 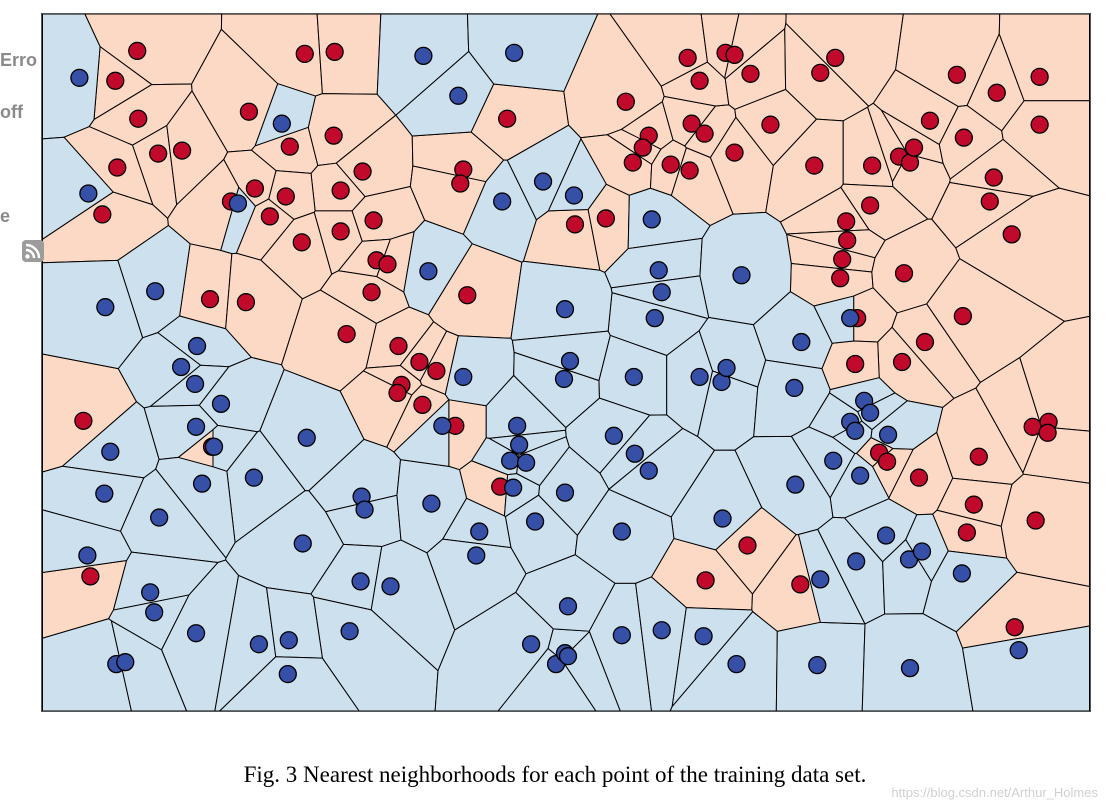 What do you see at coordinates (24, 151) in the screenshot?
I see `sidebar-fragment: Erro off e` at bounding box center [24, 151].